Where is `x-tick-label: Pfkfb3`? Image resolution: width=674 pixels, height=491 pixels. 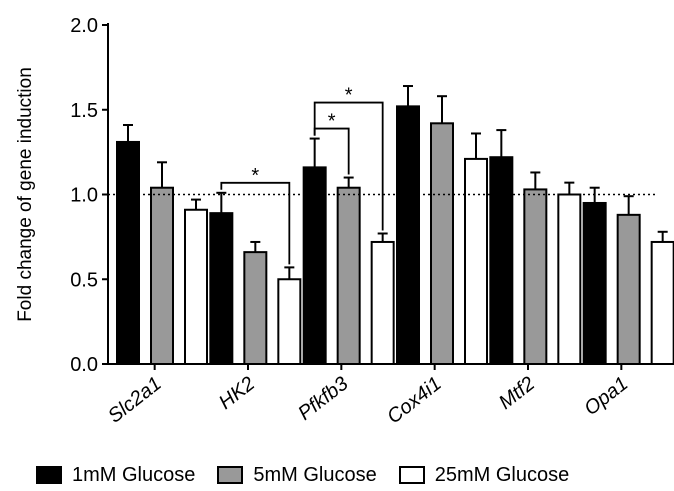
x-tick-label: Pfkfb3 is located at coordinates (323, 399).